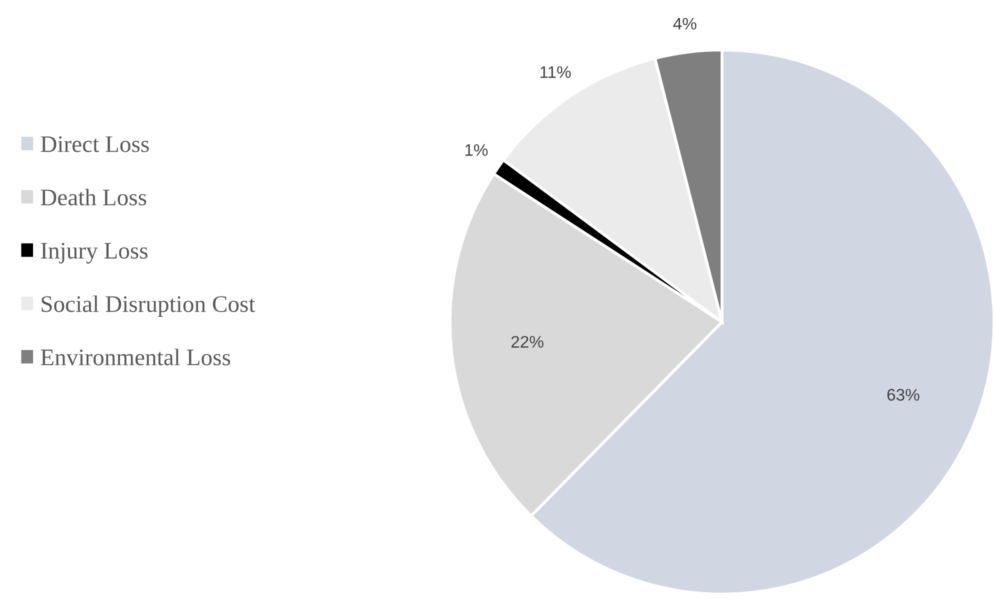  What do you see at coordinates (903, 394) in the screenshot?
I see `data-label: 63%` at bounding box center [903, 394].